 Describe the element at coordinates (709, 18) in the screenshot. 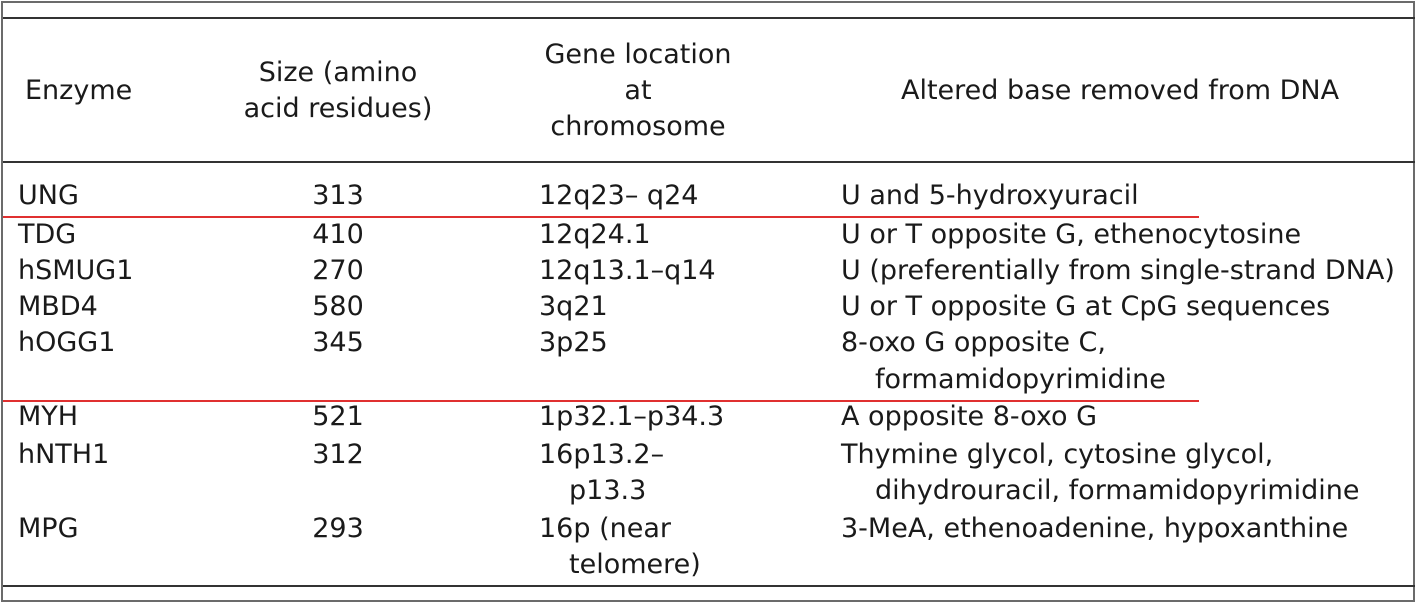

I see `top-rule` at that location.